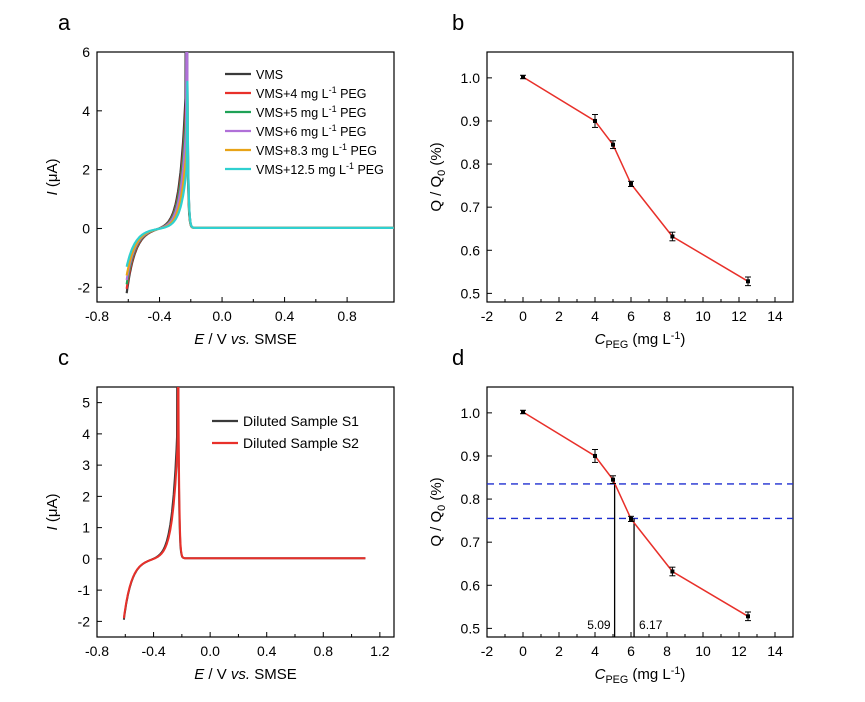 This screenshot has width=865, height=702. What do you see at coordinates (471, 628) in the screenshot?
I see `y-tick-label: 0.5` at bounding box center [471, 628].